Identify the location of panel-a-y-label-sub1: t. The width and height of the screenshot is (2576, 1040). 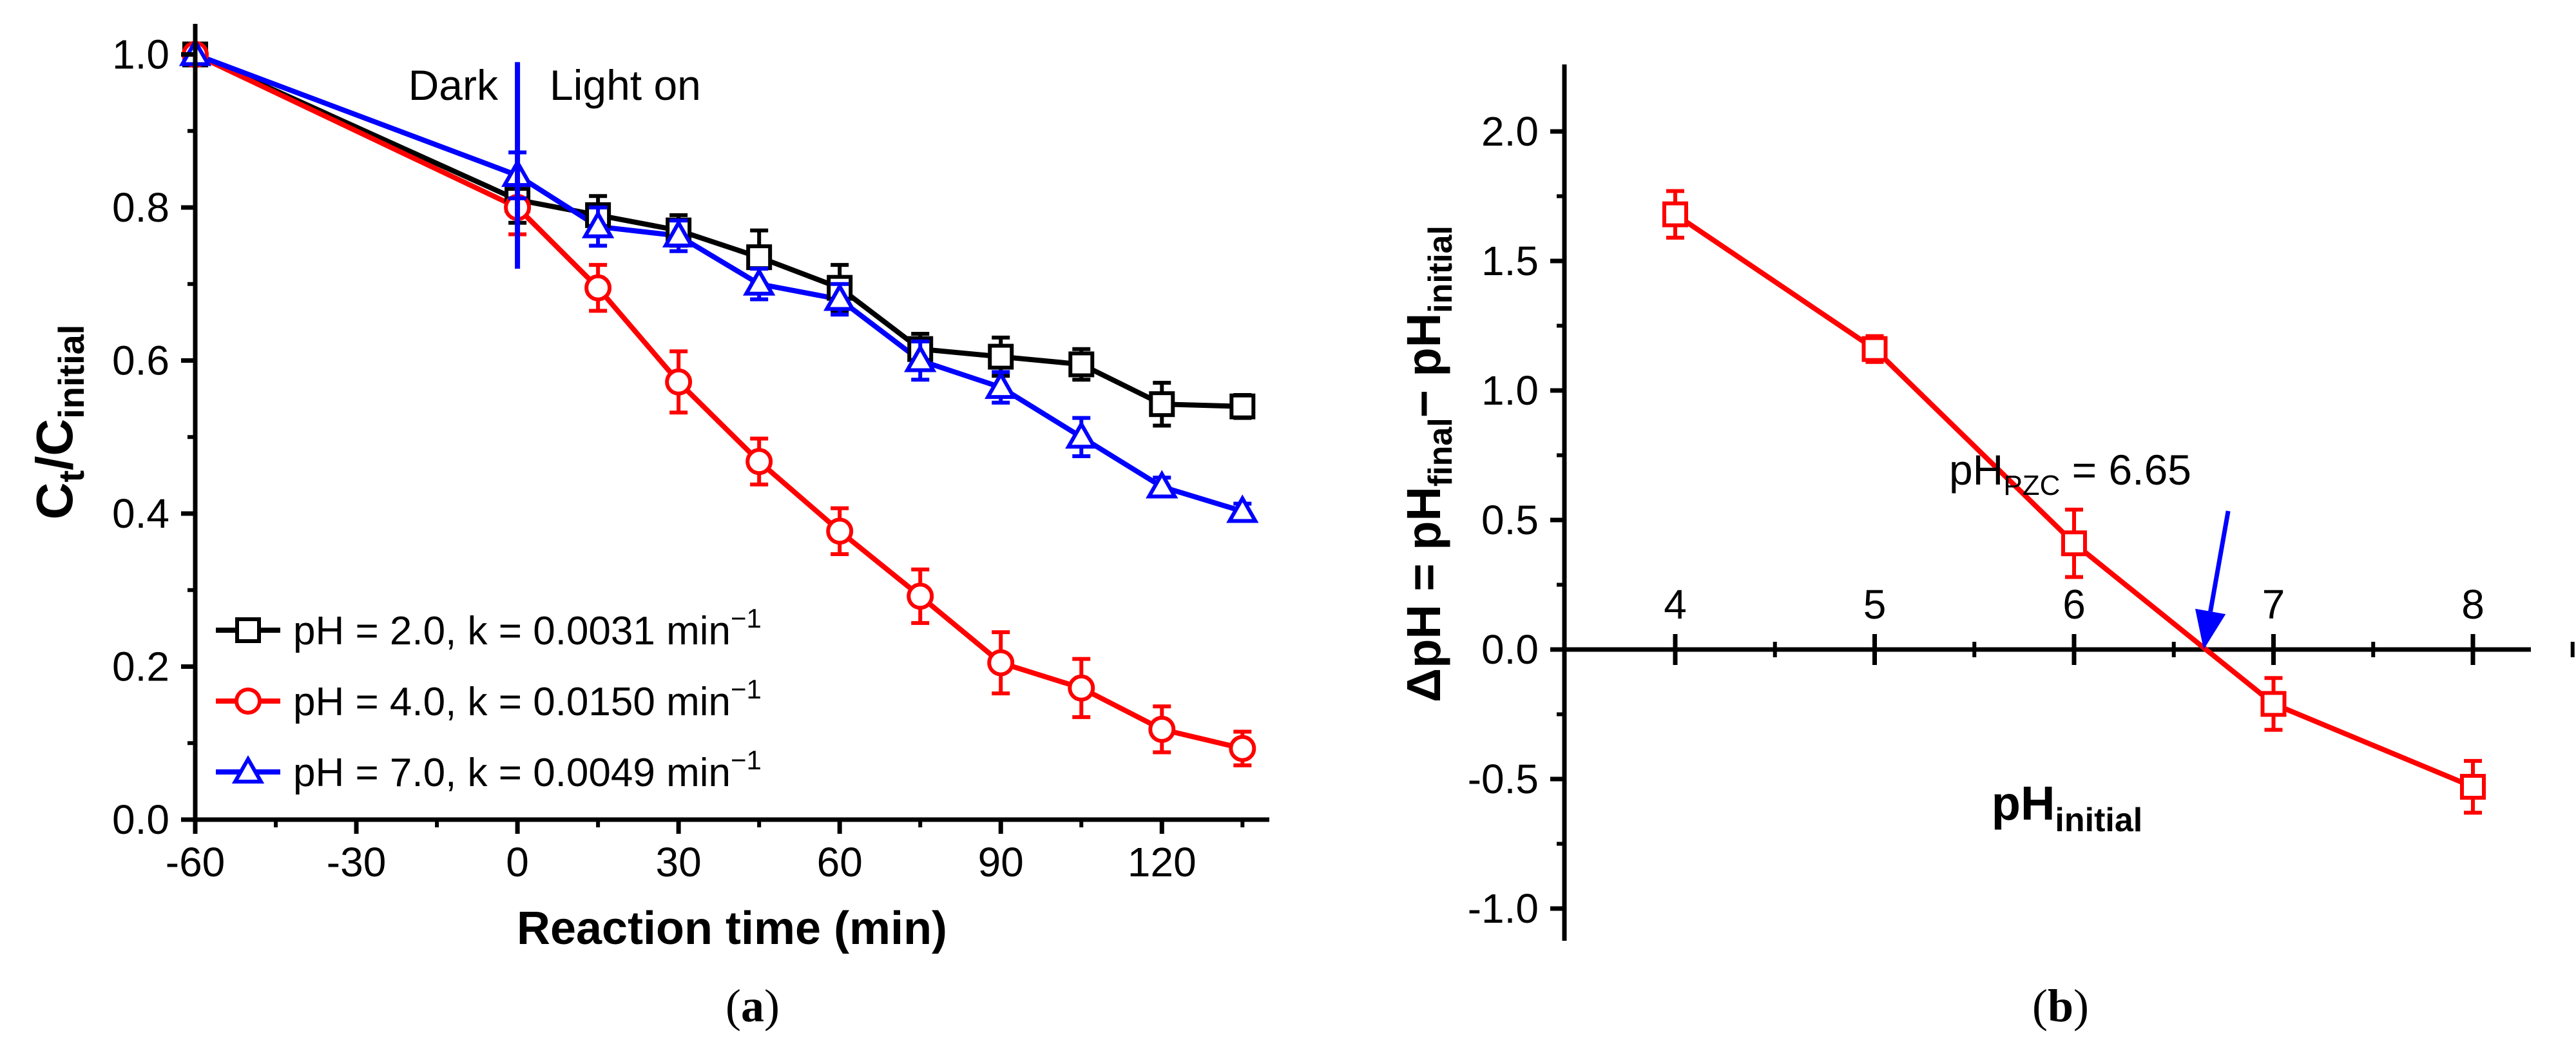
(71, 476).